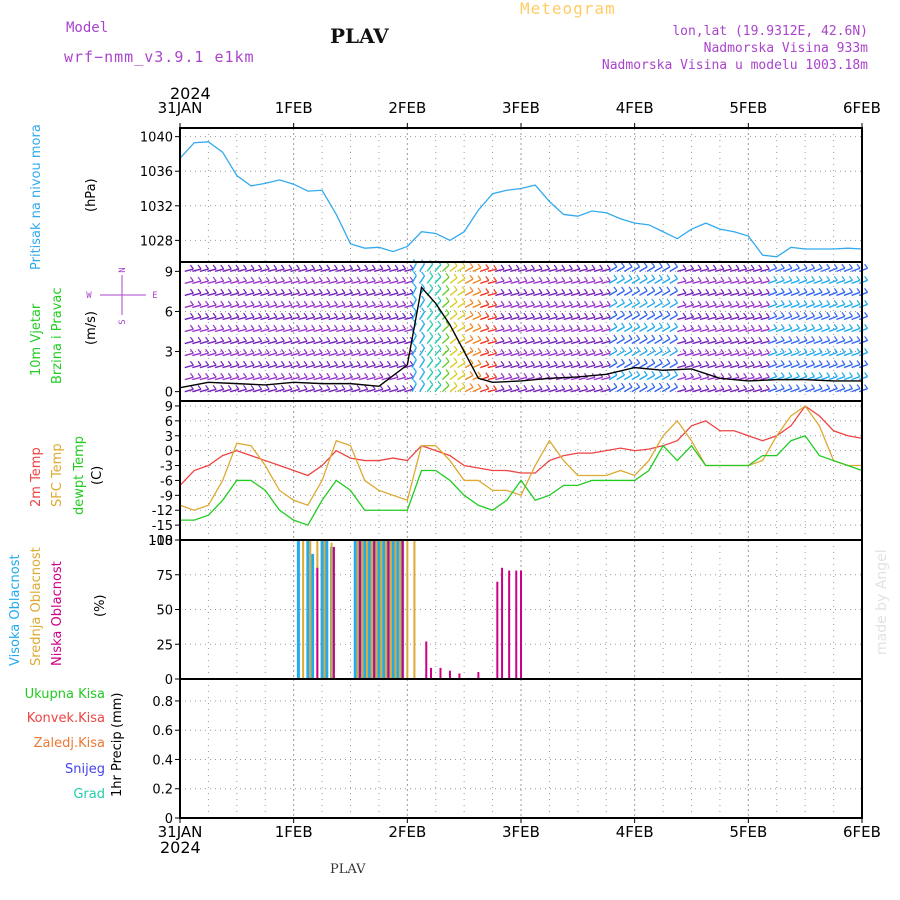 The image size is (900, 900). Describe the element at coordinates (89, 794) in the screenshot. I see `legend-grad: Grad` at that location.